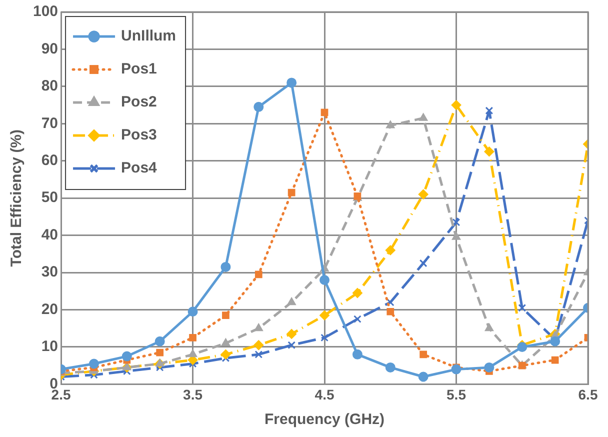 The height and width of the screenshot is (437, 608). What do you see at coordinates (588, 394) in the screenshot?
I see `x-tick-label: 6.5` at bounding box center [588, 394].